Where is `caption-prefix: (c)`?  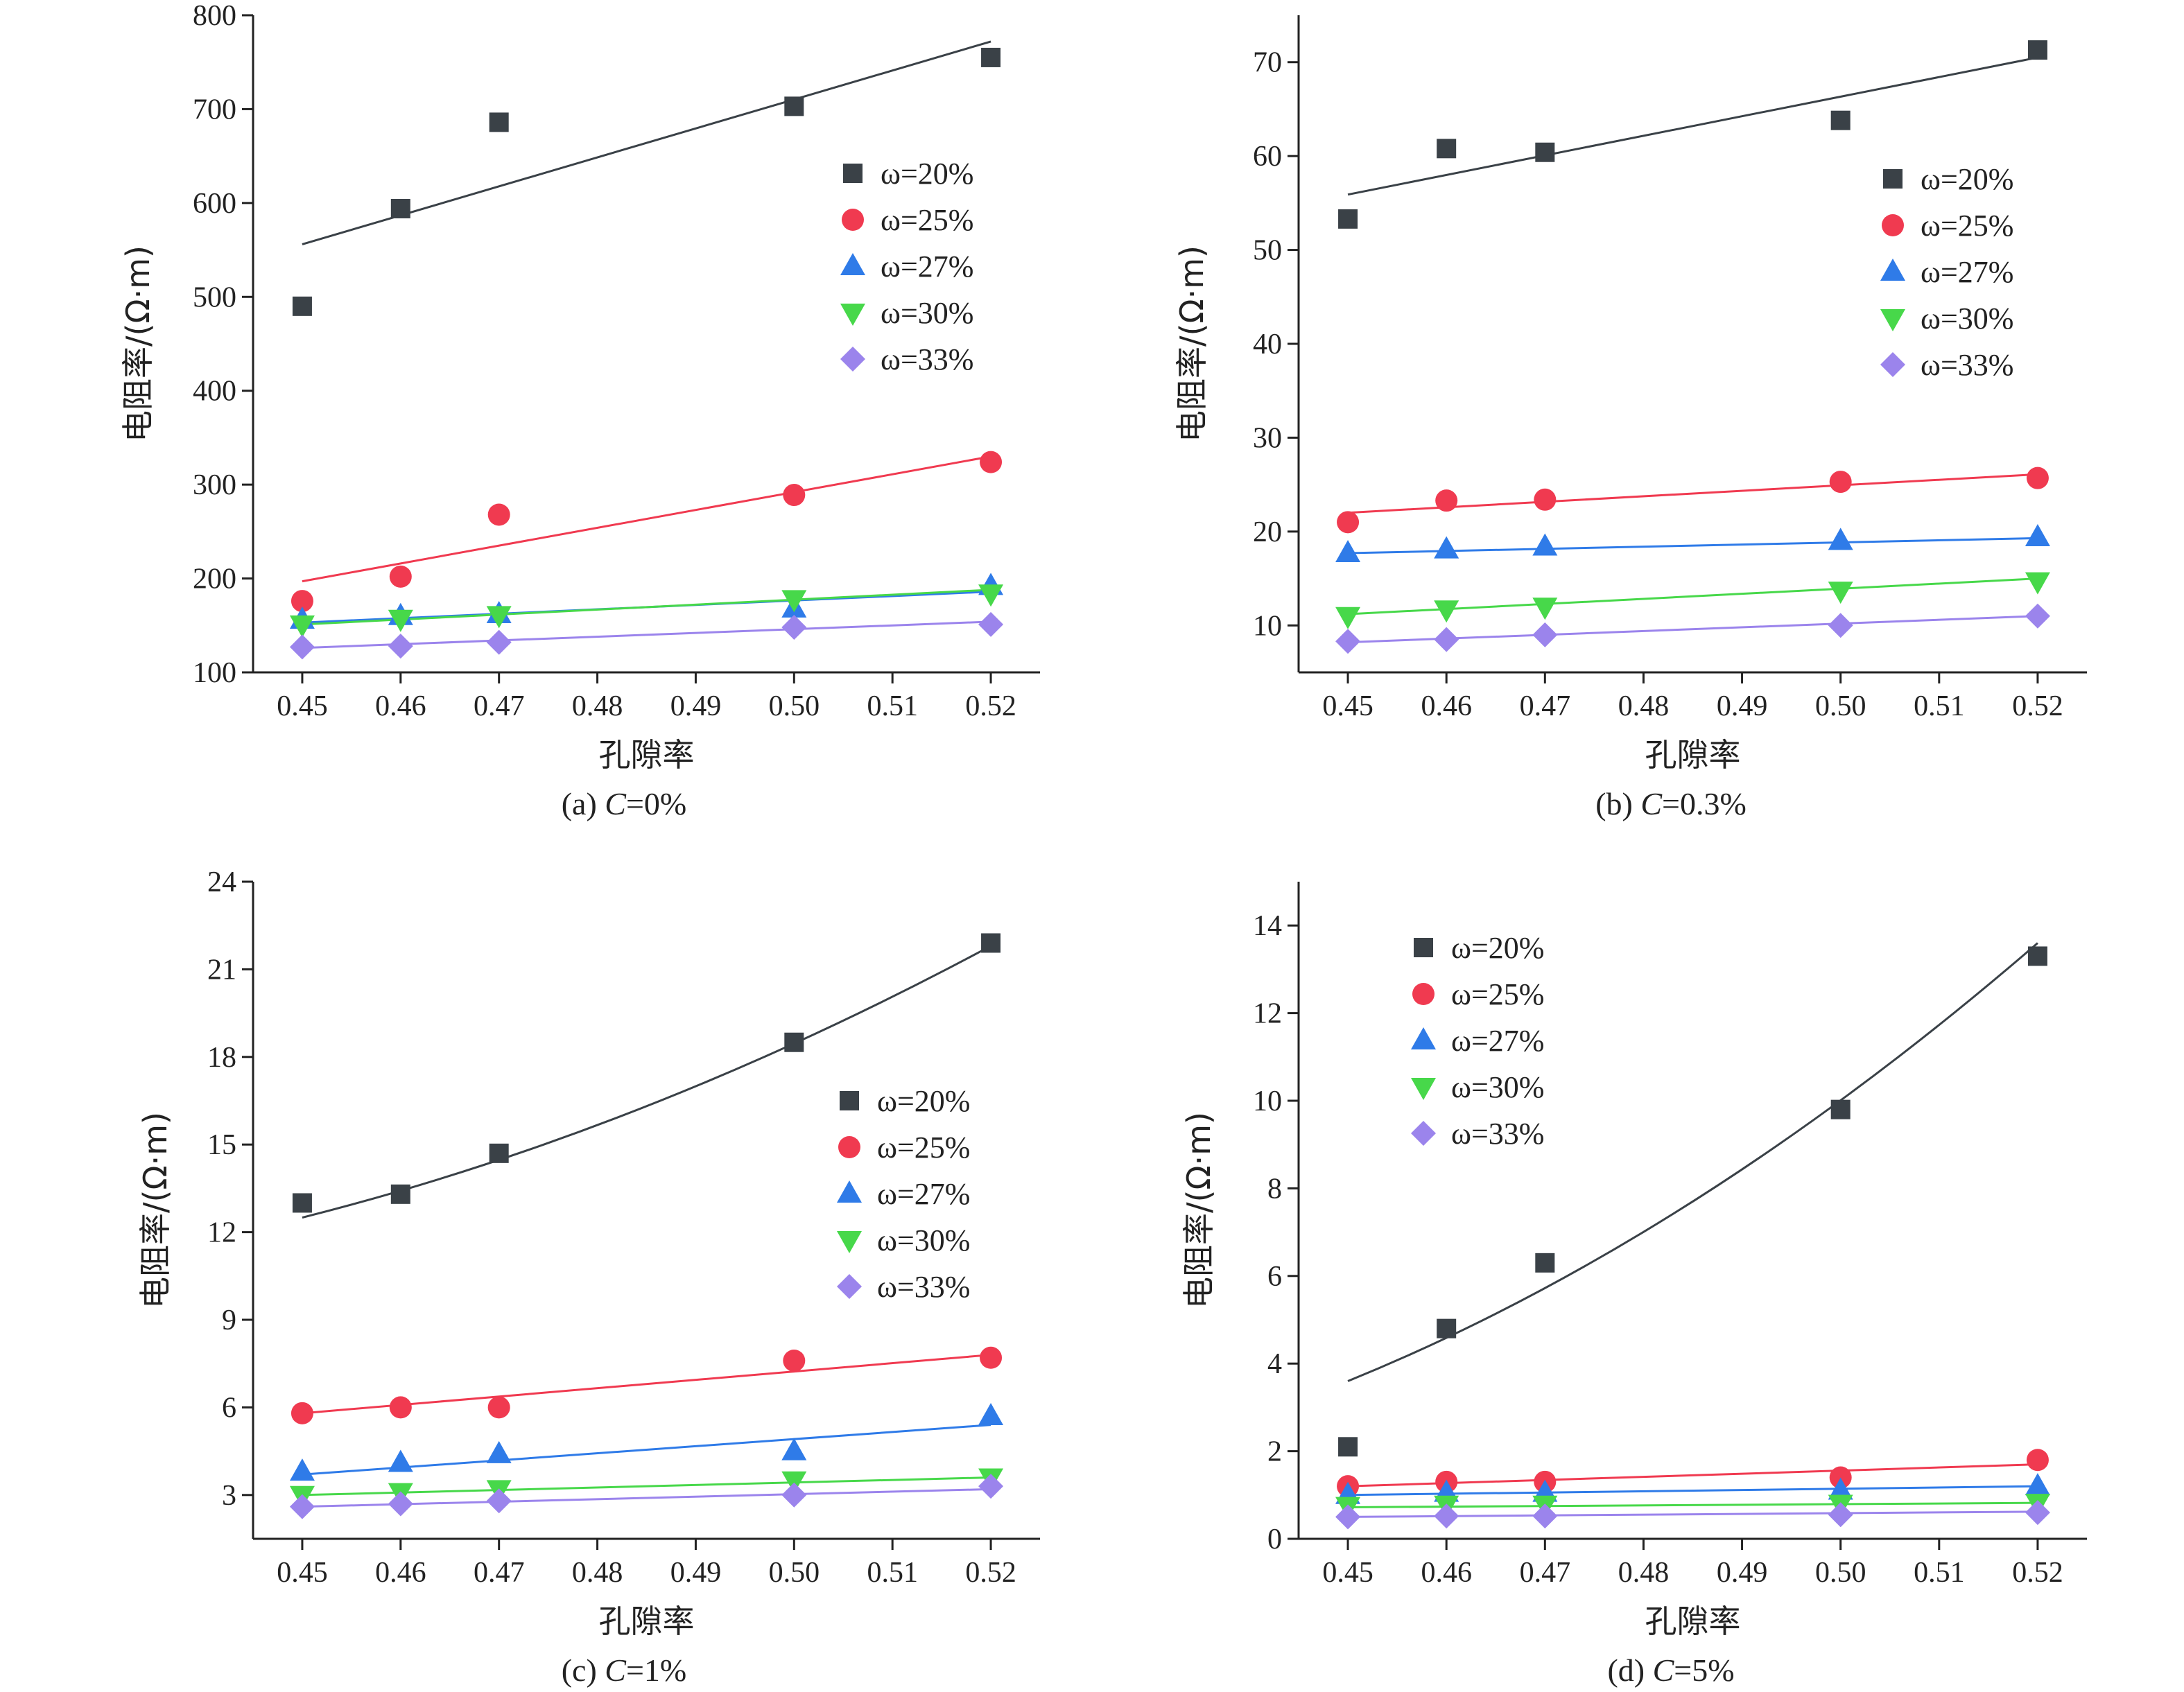
caption-prefix: (c) is located at coordinates (583, 1670).